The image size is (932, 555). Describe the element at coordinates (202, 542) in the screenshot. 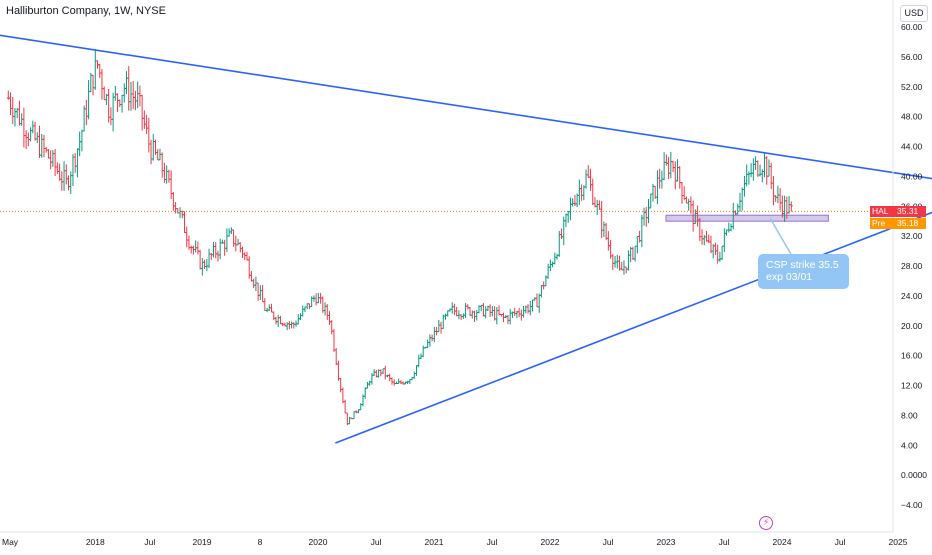

I see `time-tick-label: 2019` at that location.